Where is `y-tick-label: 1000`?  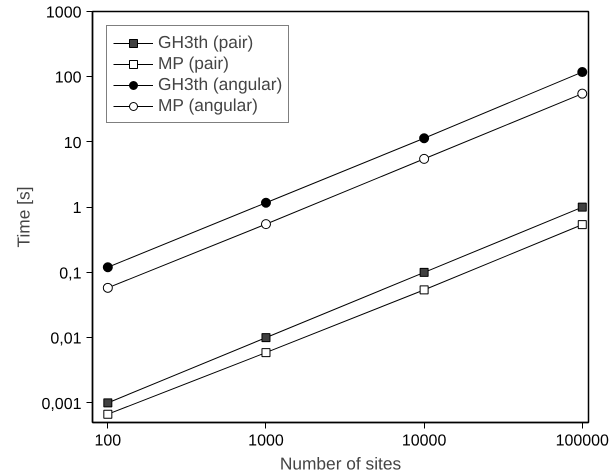 y-tick-label: 1000 is located at coordinates (64, 13).